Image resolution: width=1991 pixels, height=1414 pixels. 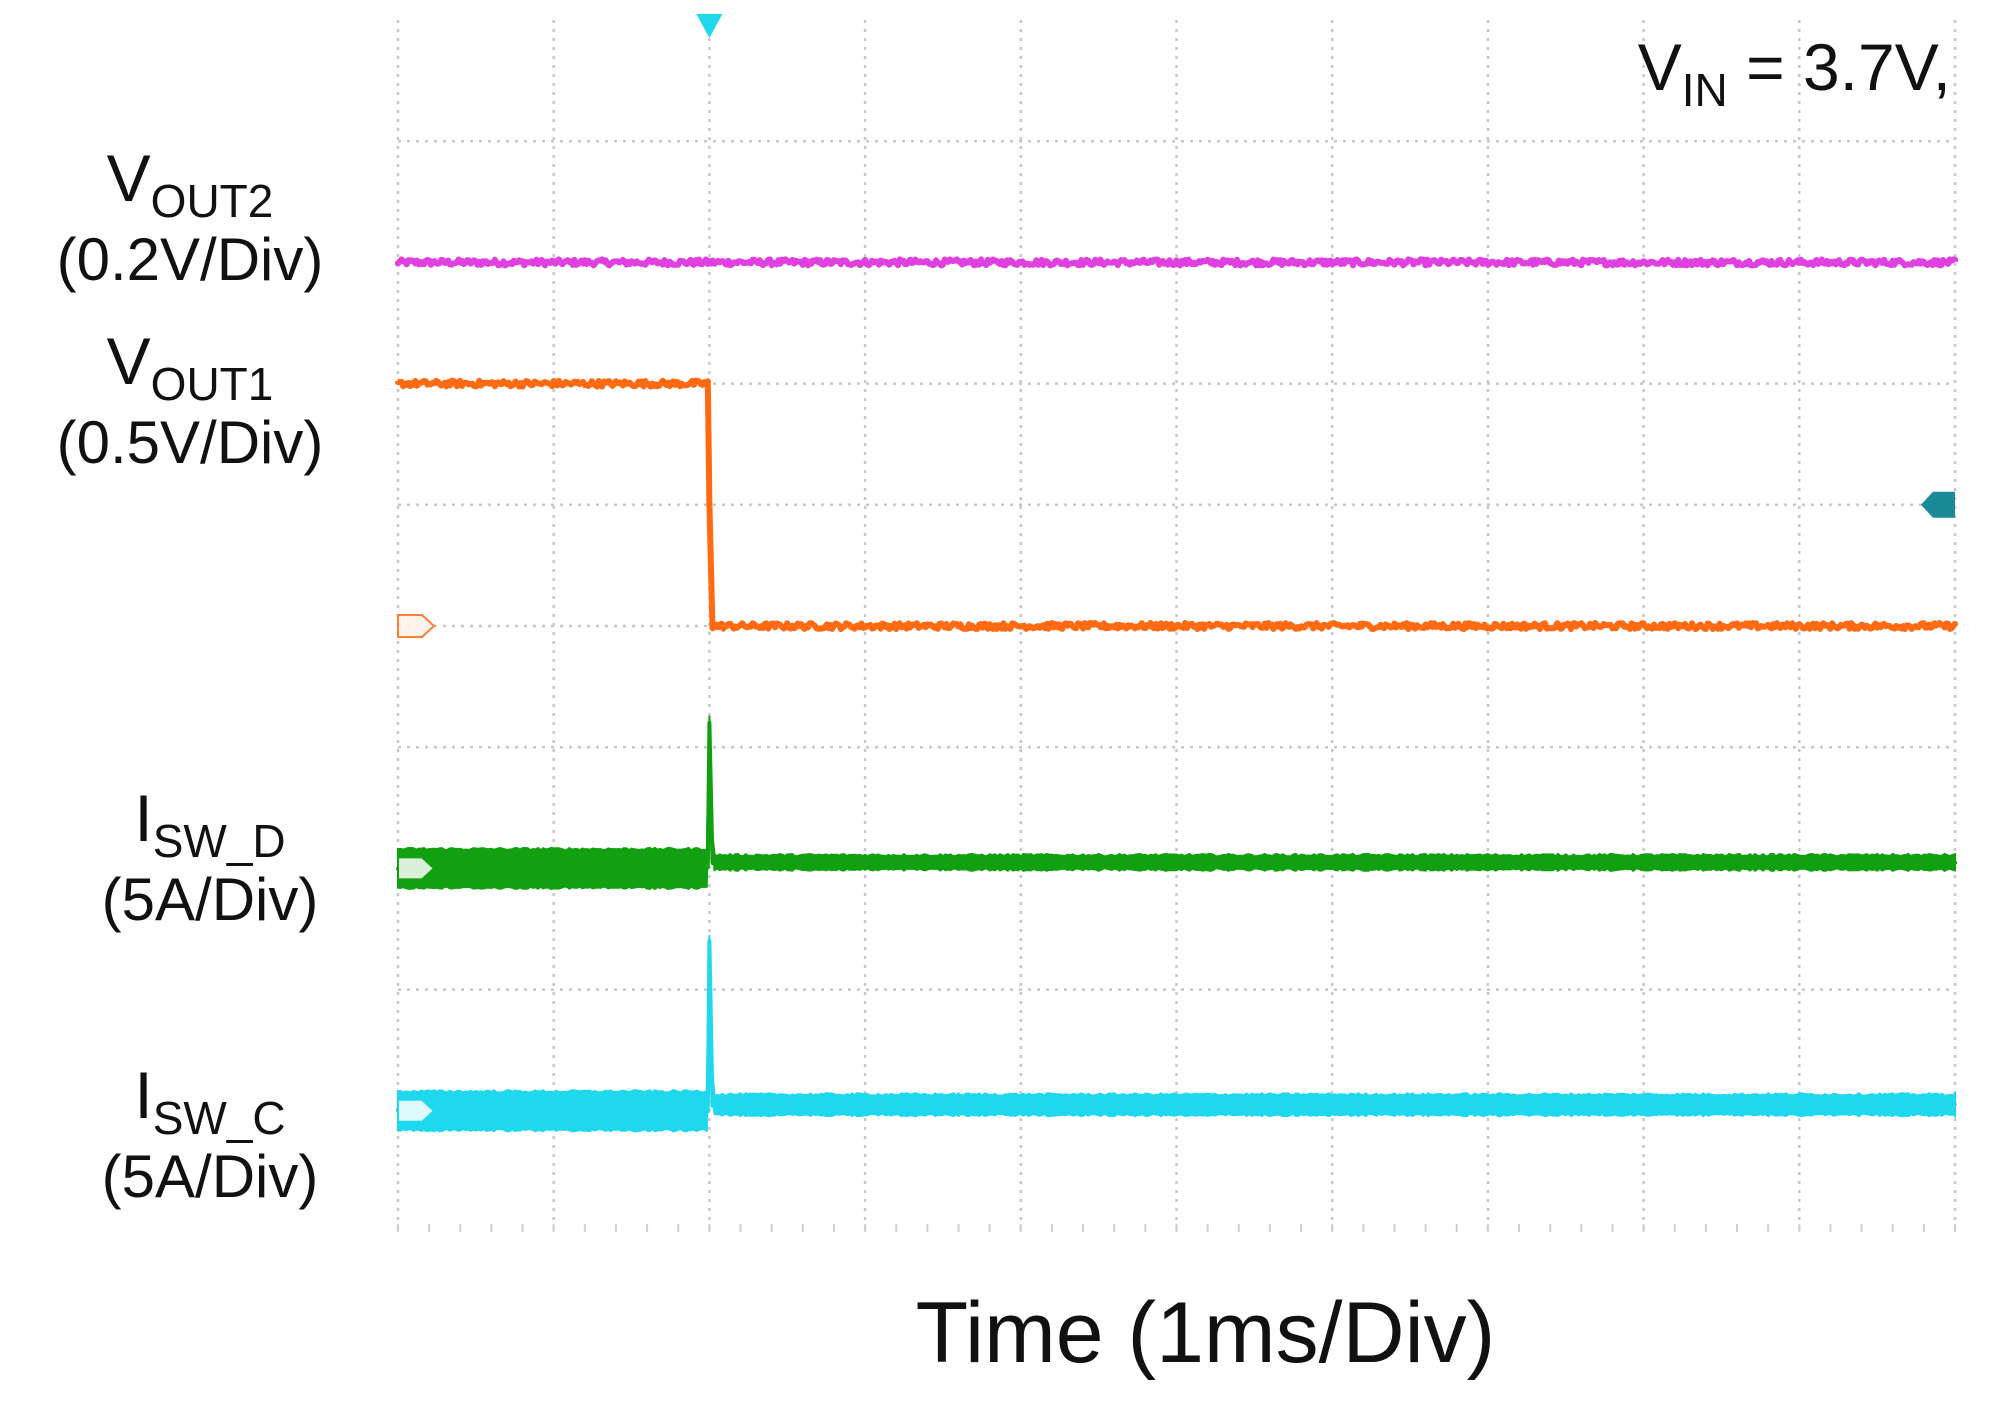 I want to click on channel-isw_c-ref-marker, so click(x=416, y=1110).